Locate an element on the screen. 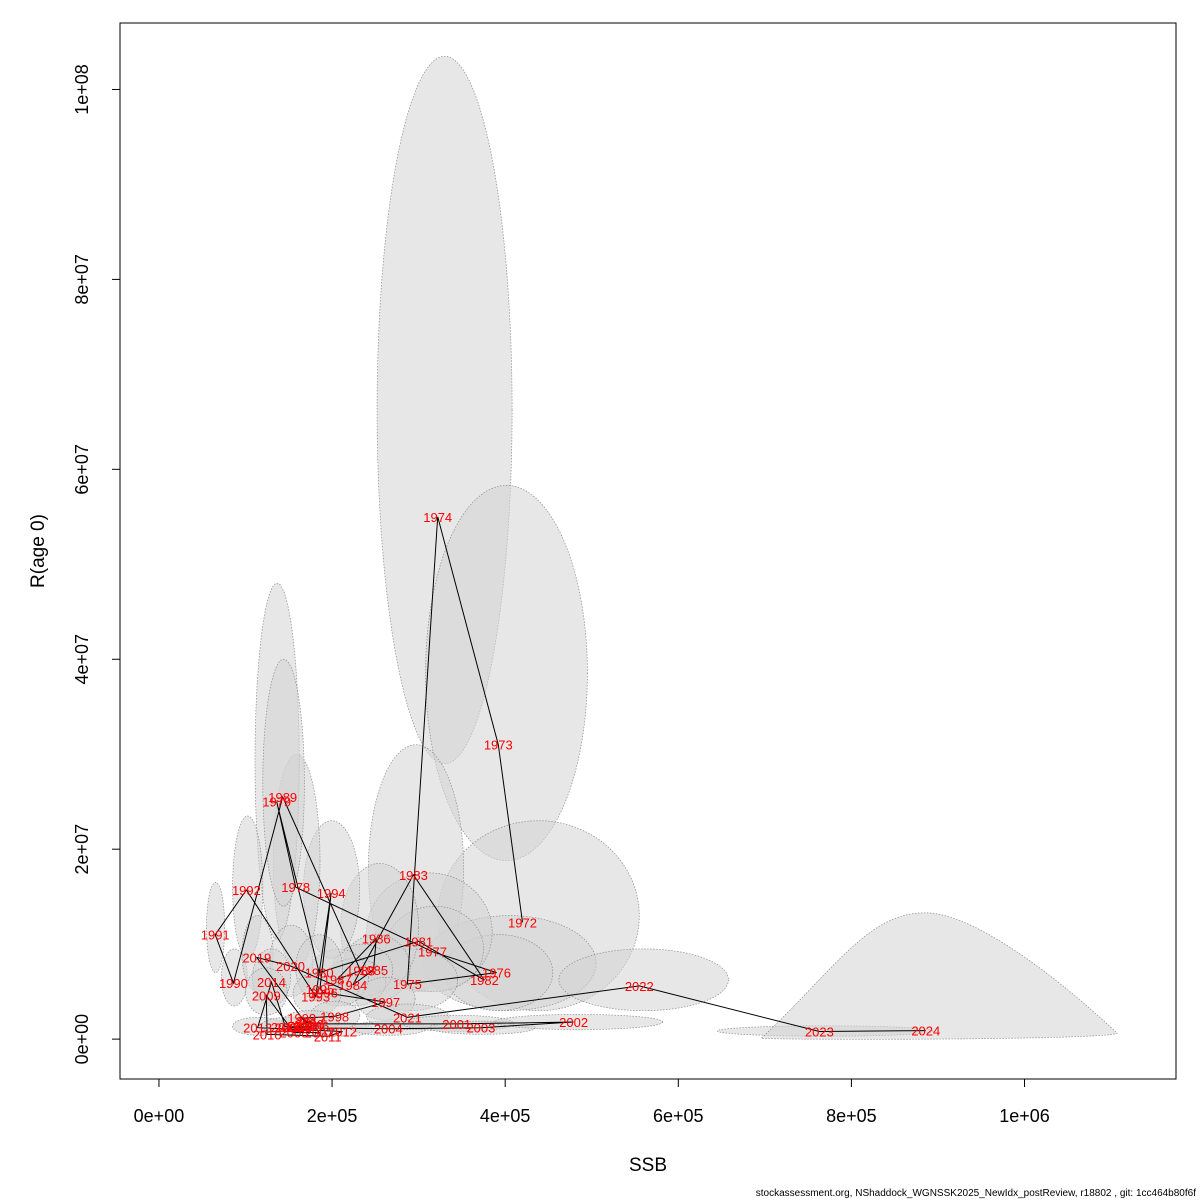  year-label-2002: 2002 is located at coordinates (573, 1022).